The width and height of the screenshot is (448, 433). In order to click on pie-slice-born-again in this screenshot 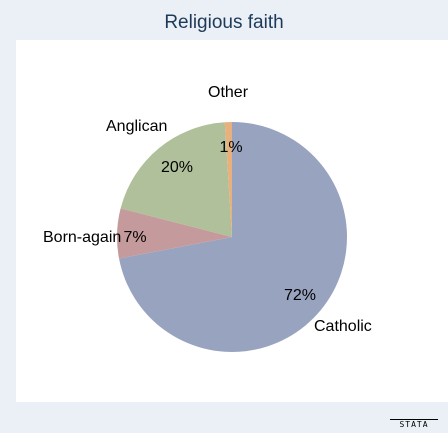, I will do `click(174, 233)`.